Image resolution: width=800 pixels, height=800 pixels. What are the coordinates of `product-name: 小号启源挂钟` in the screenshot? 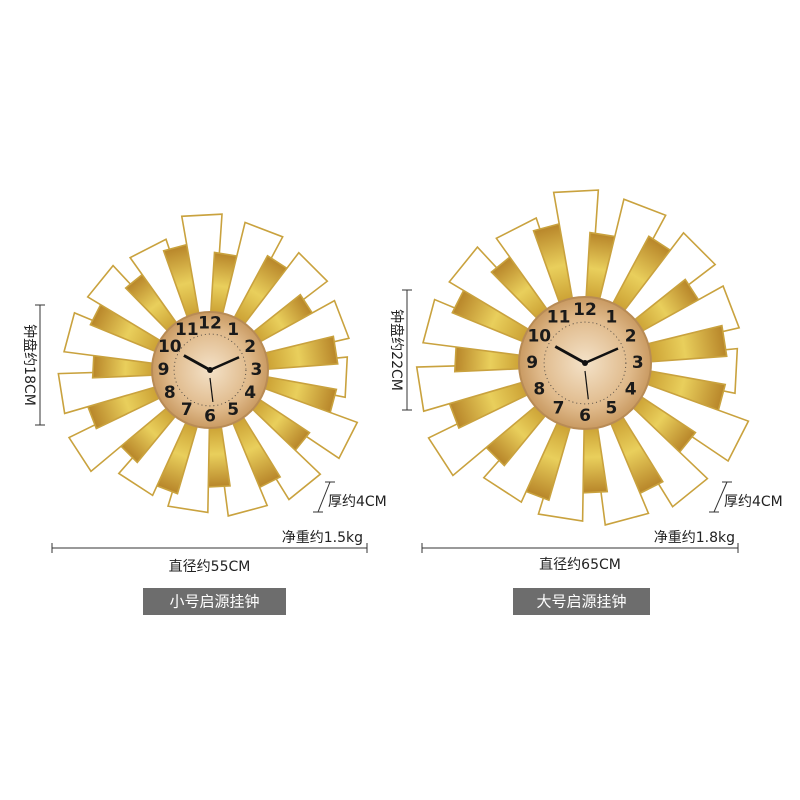 It's located at (214, 602).